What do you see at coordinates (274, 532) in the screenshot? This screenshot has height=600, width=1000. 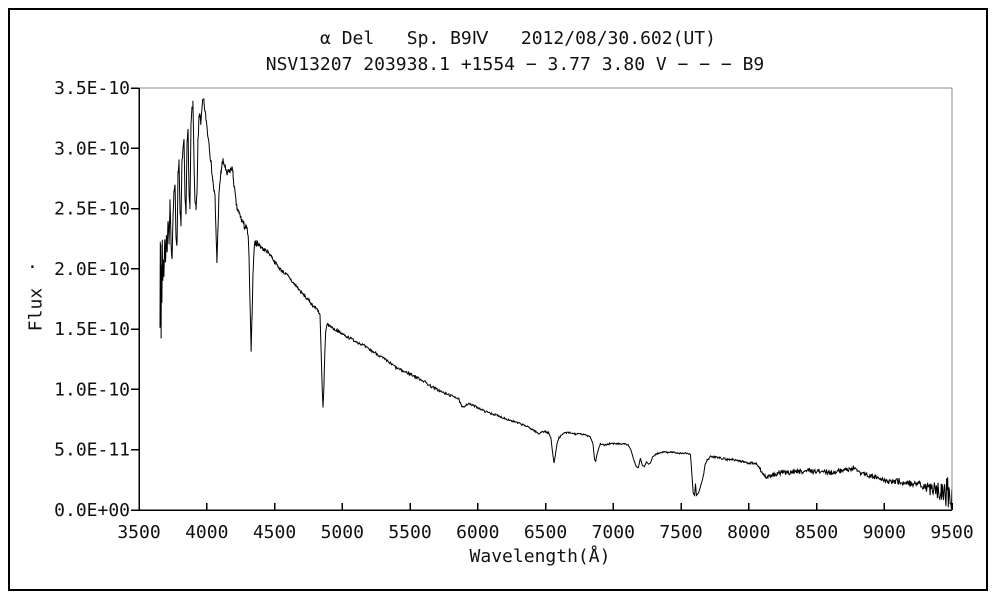 I see `x-tick-label: 4500` at bounding box center [274, 532].